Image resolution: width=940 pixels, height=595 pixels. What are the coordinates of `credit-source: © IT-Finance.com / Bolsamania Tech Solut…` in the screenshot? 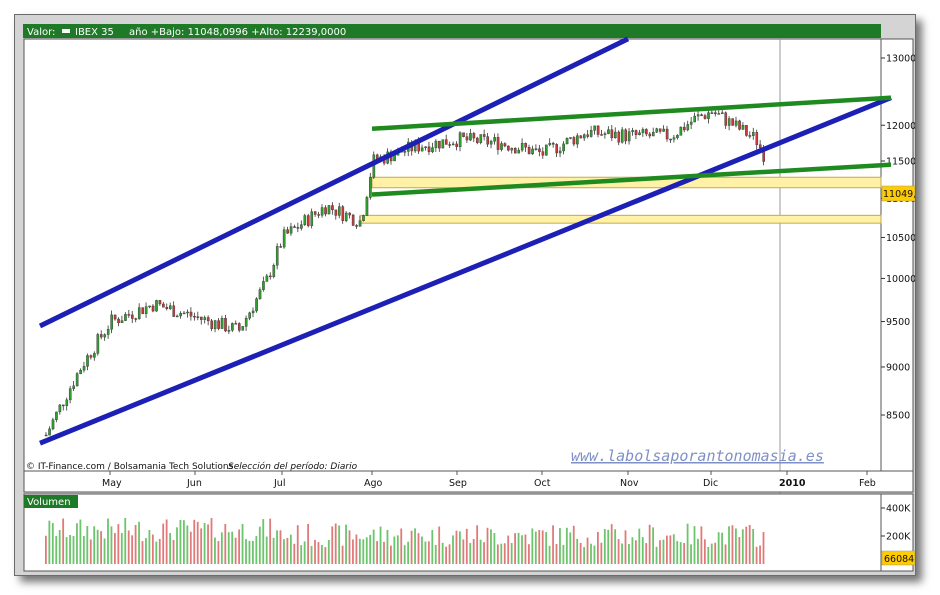 It's located at (130, 467).